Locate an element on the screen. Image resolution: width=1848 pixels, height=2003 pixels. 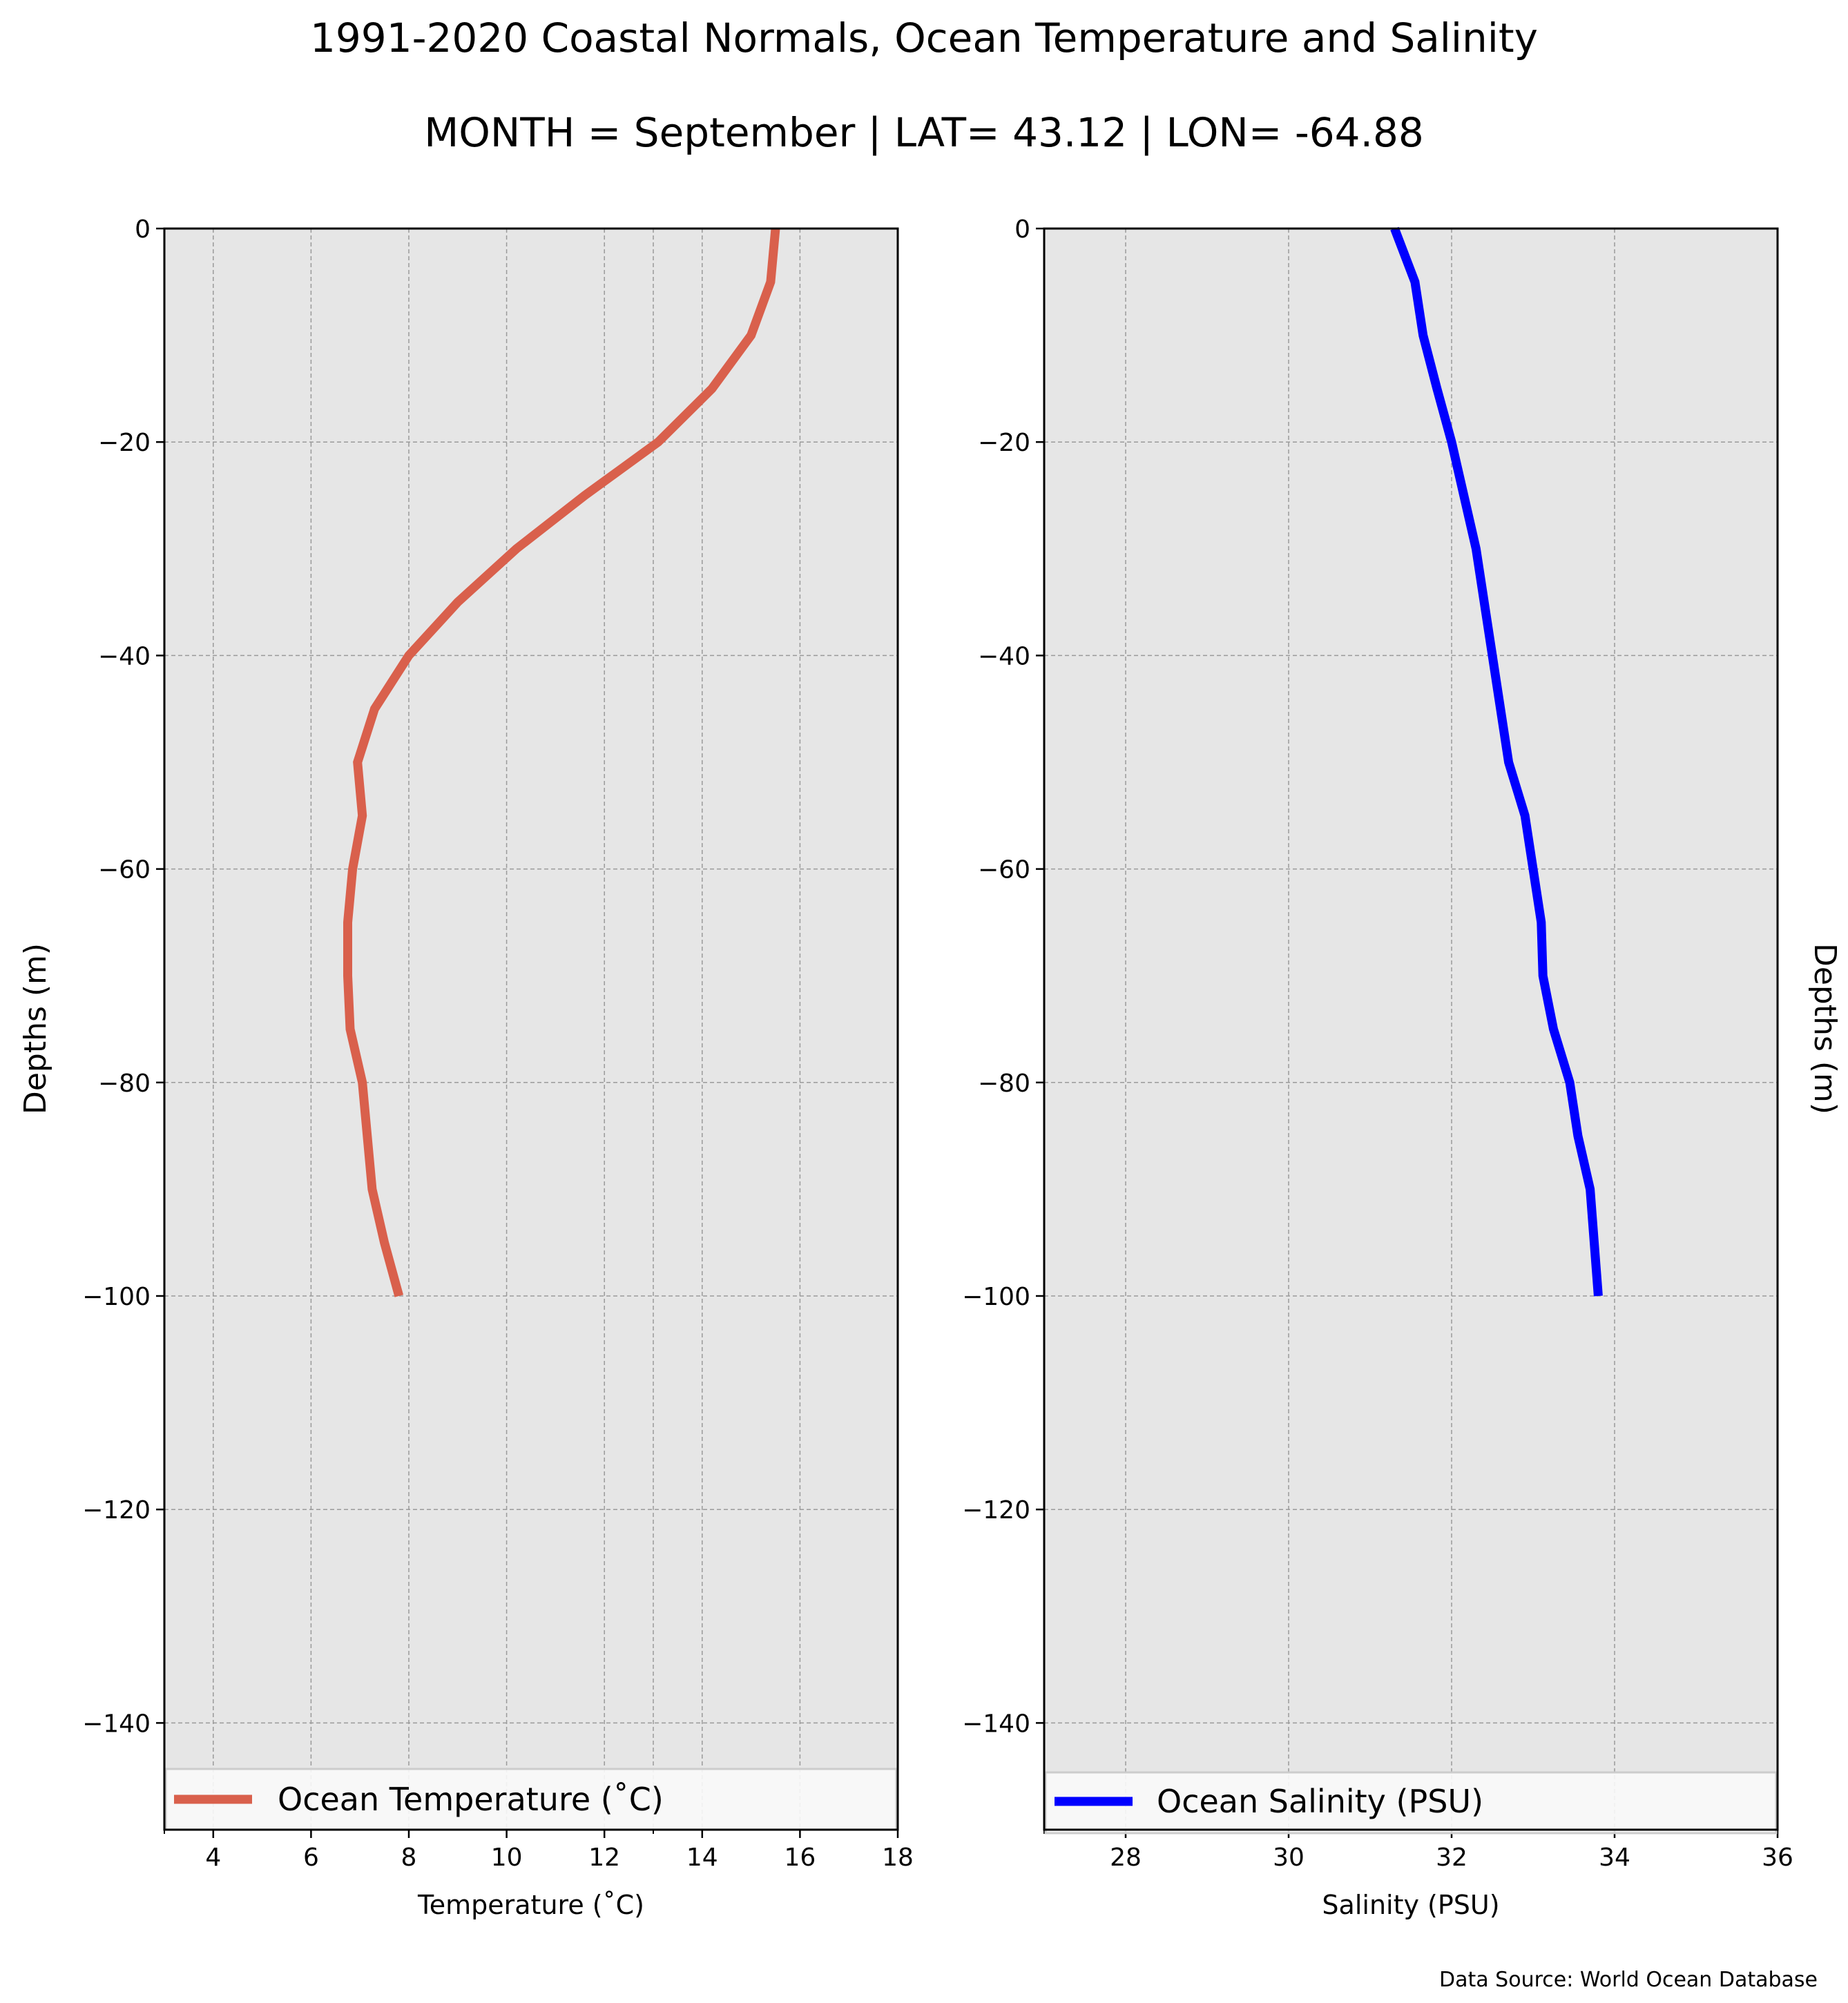
salinity-legend-label: Ocean Salinity (PSU) is located at coordinates (1320, 1801).